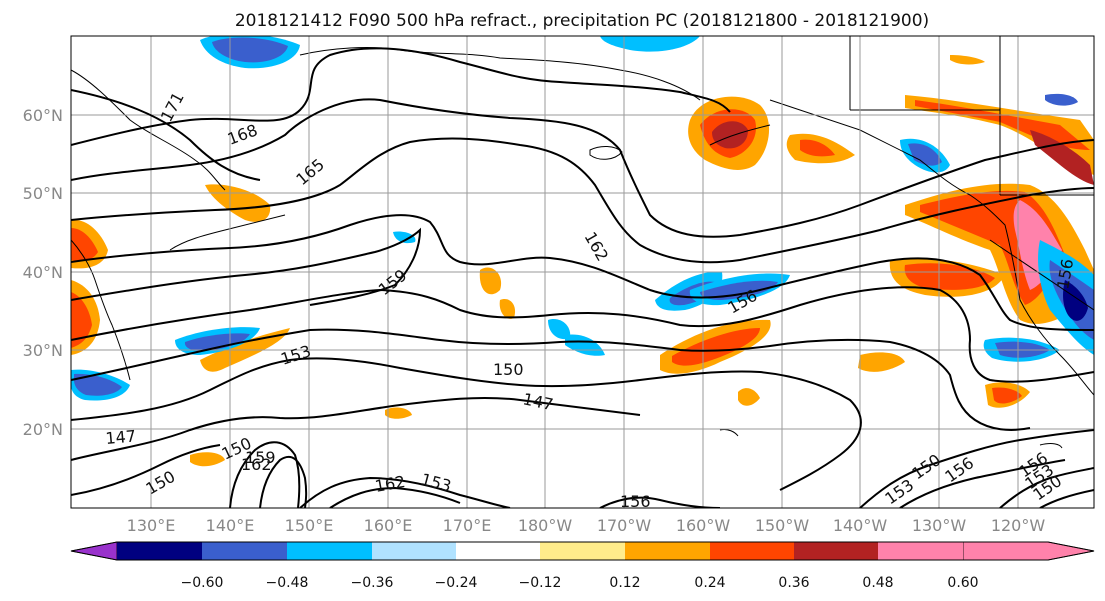 This screenshot has width=1105, height=601. What do you see at coordinates (624, 525) in the screenshot?
I see `lon-label: 170°W` at bounding box center [624, 525].